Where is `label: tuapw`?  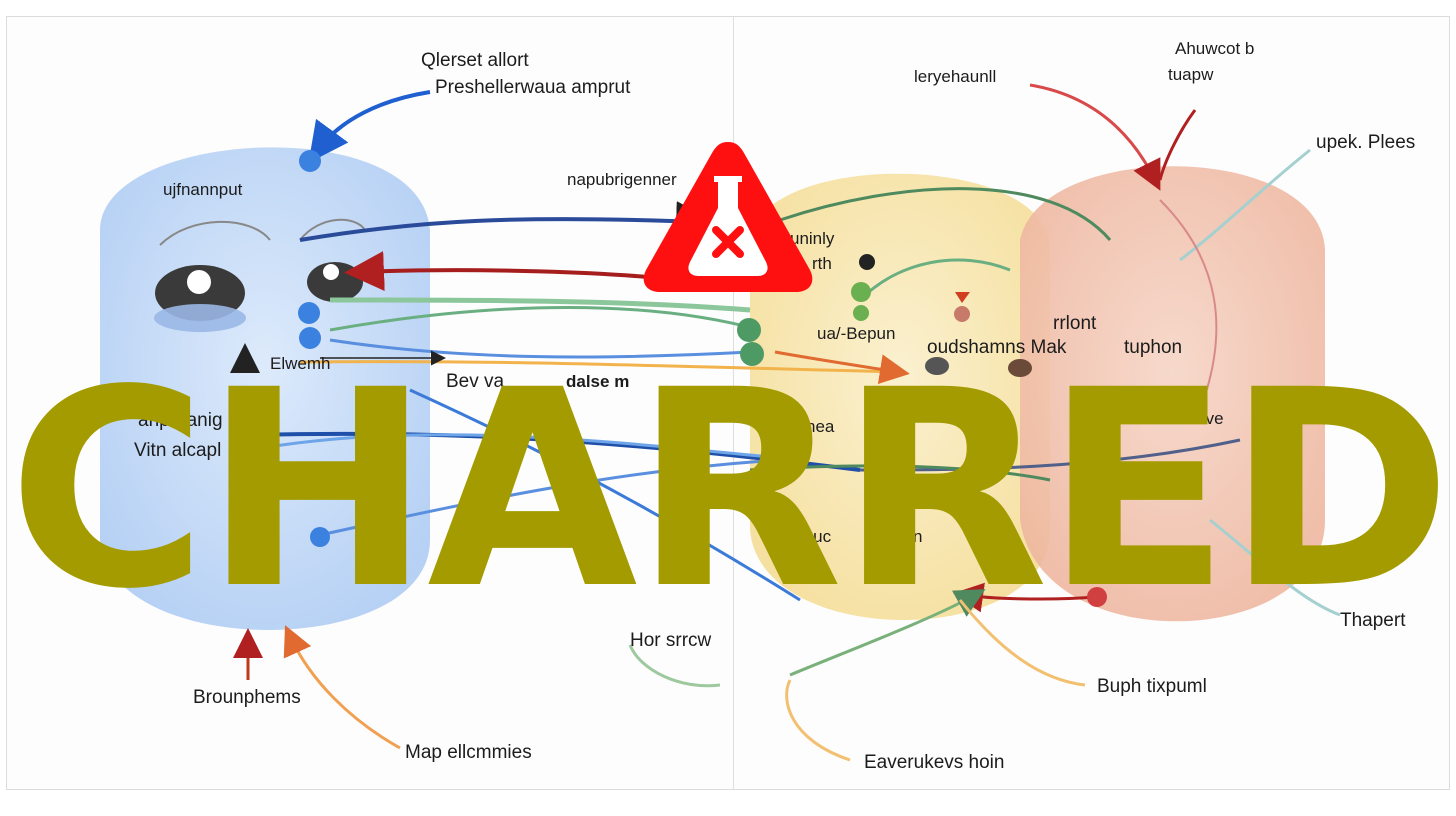
label: tuapw is located at coordinates (1191, 74).